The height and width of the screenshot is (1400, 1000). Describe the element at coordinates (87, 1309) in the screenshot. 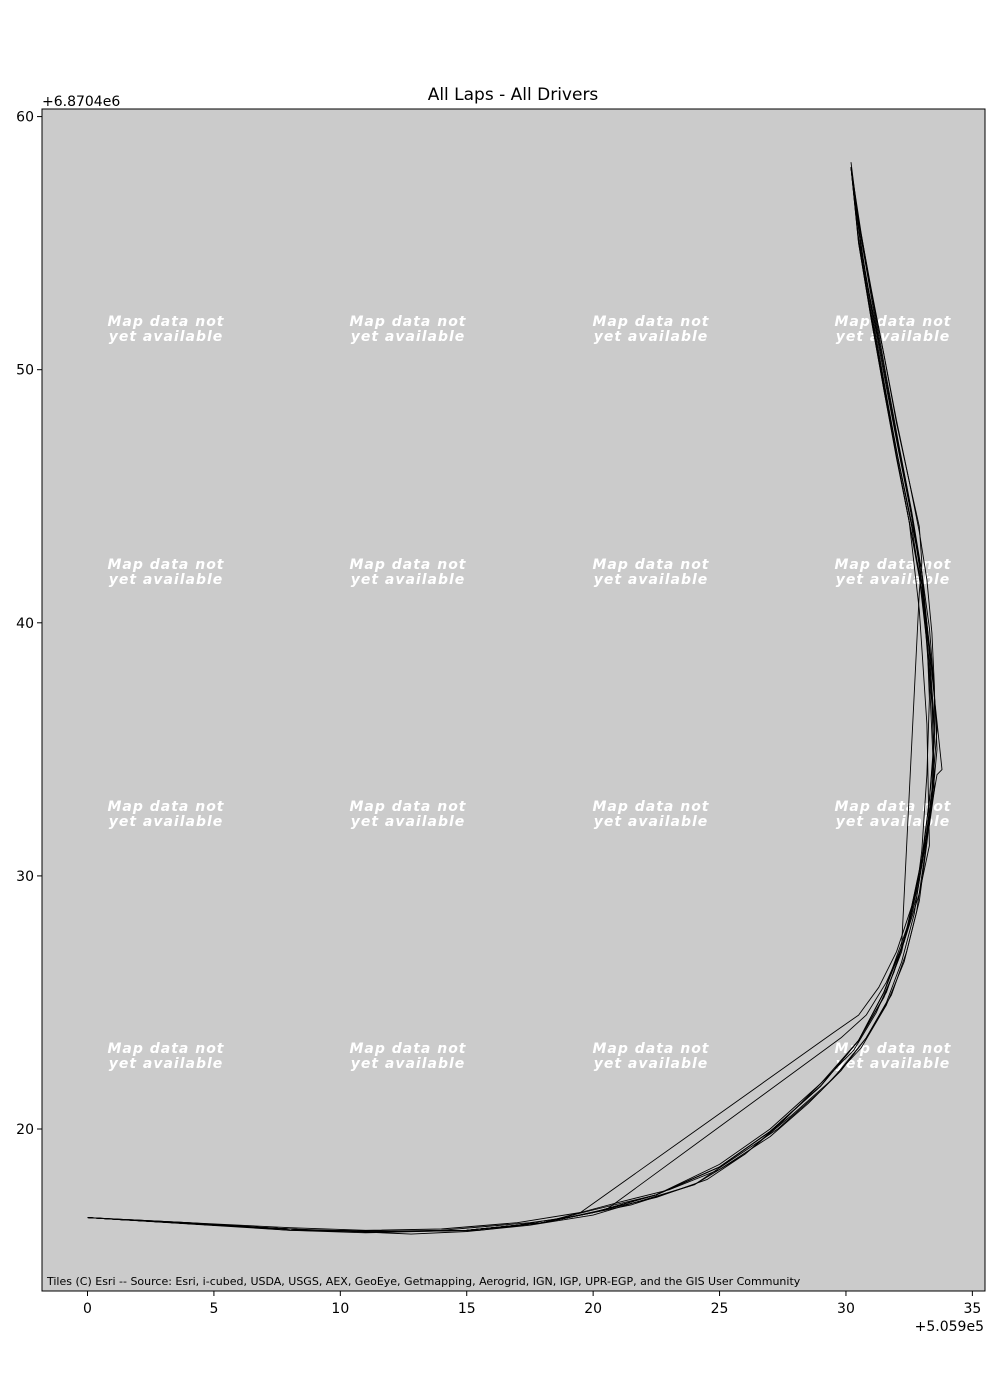

I see `x-tick-label: 0` at that location.